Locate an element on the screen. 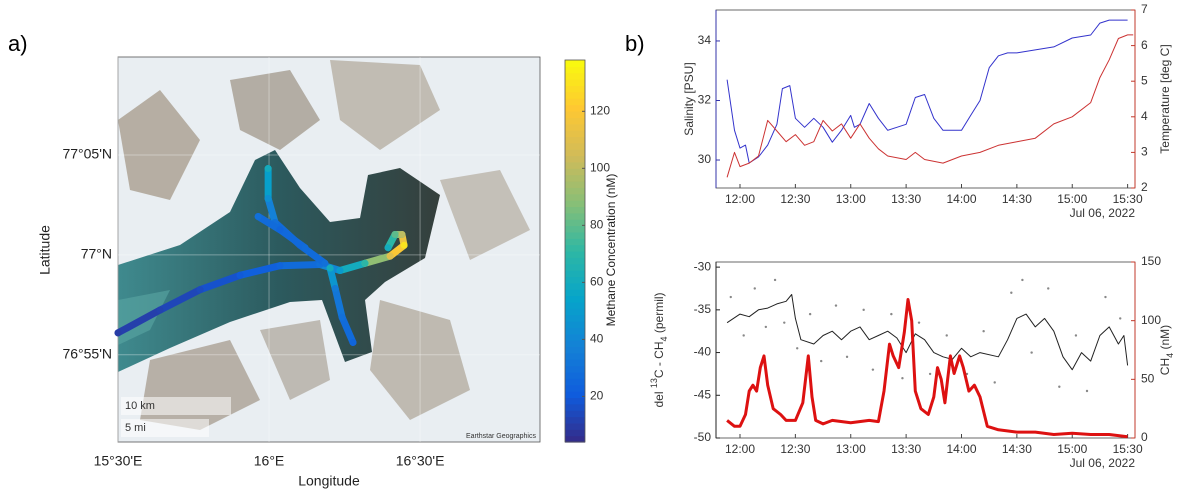 The width and height of the screenshot is (1186, 492). x-tick-label: 12:00 is located at coordinates (740, 449).